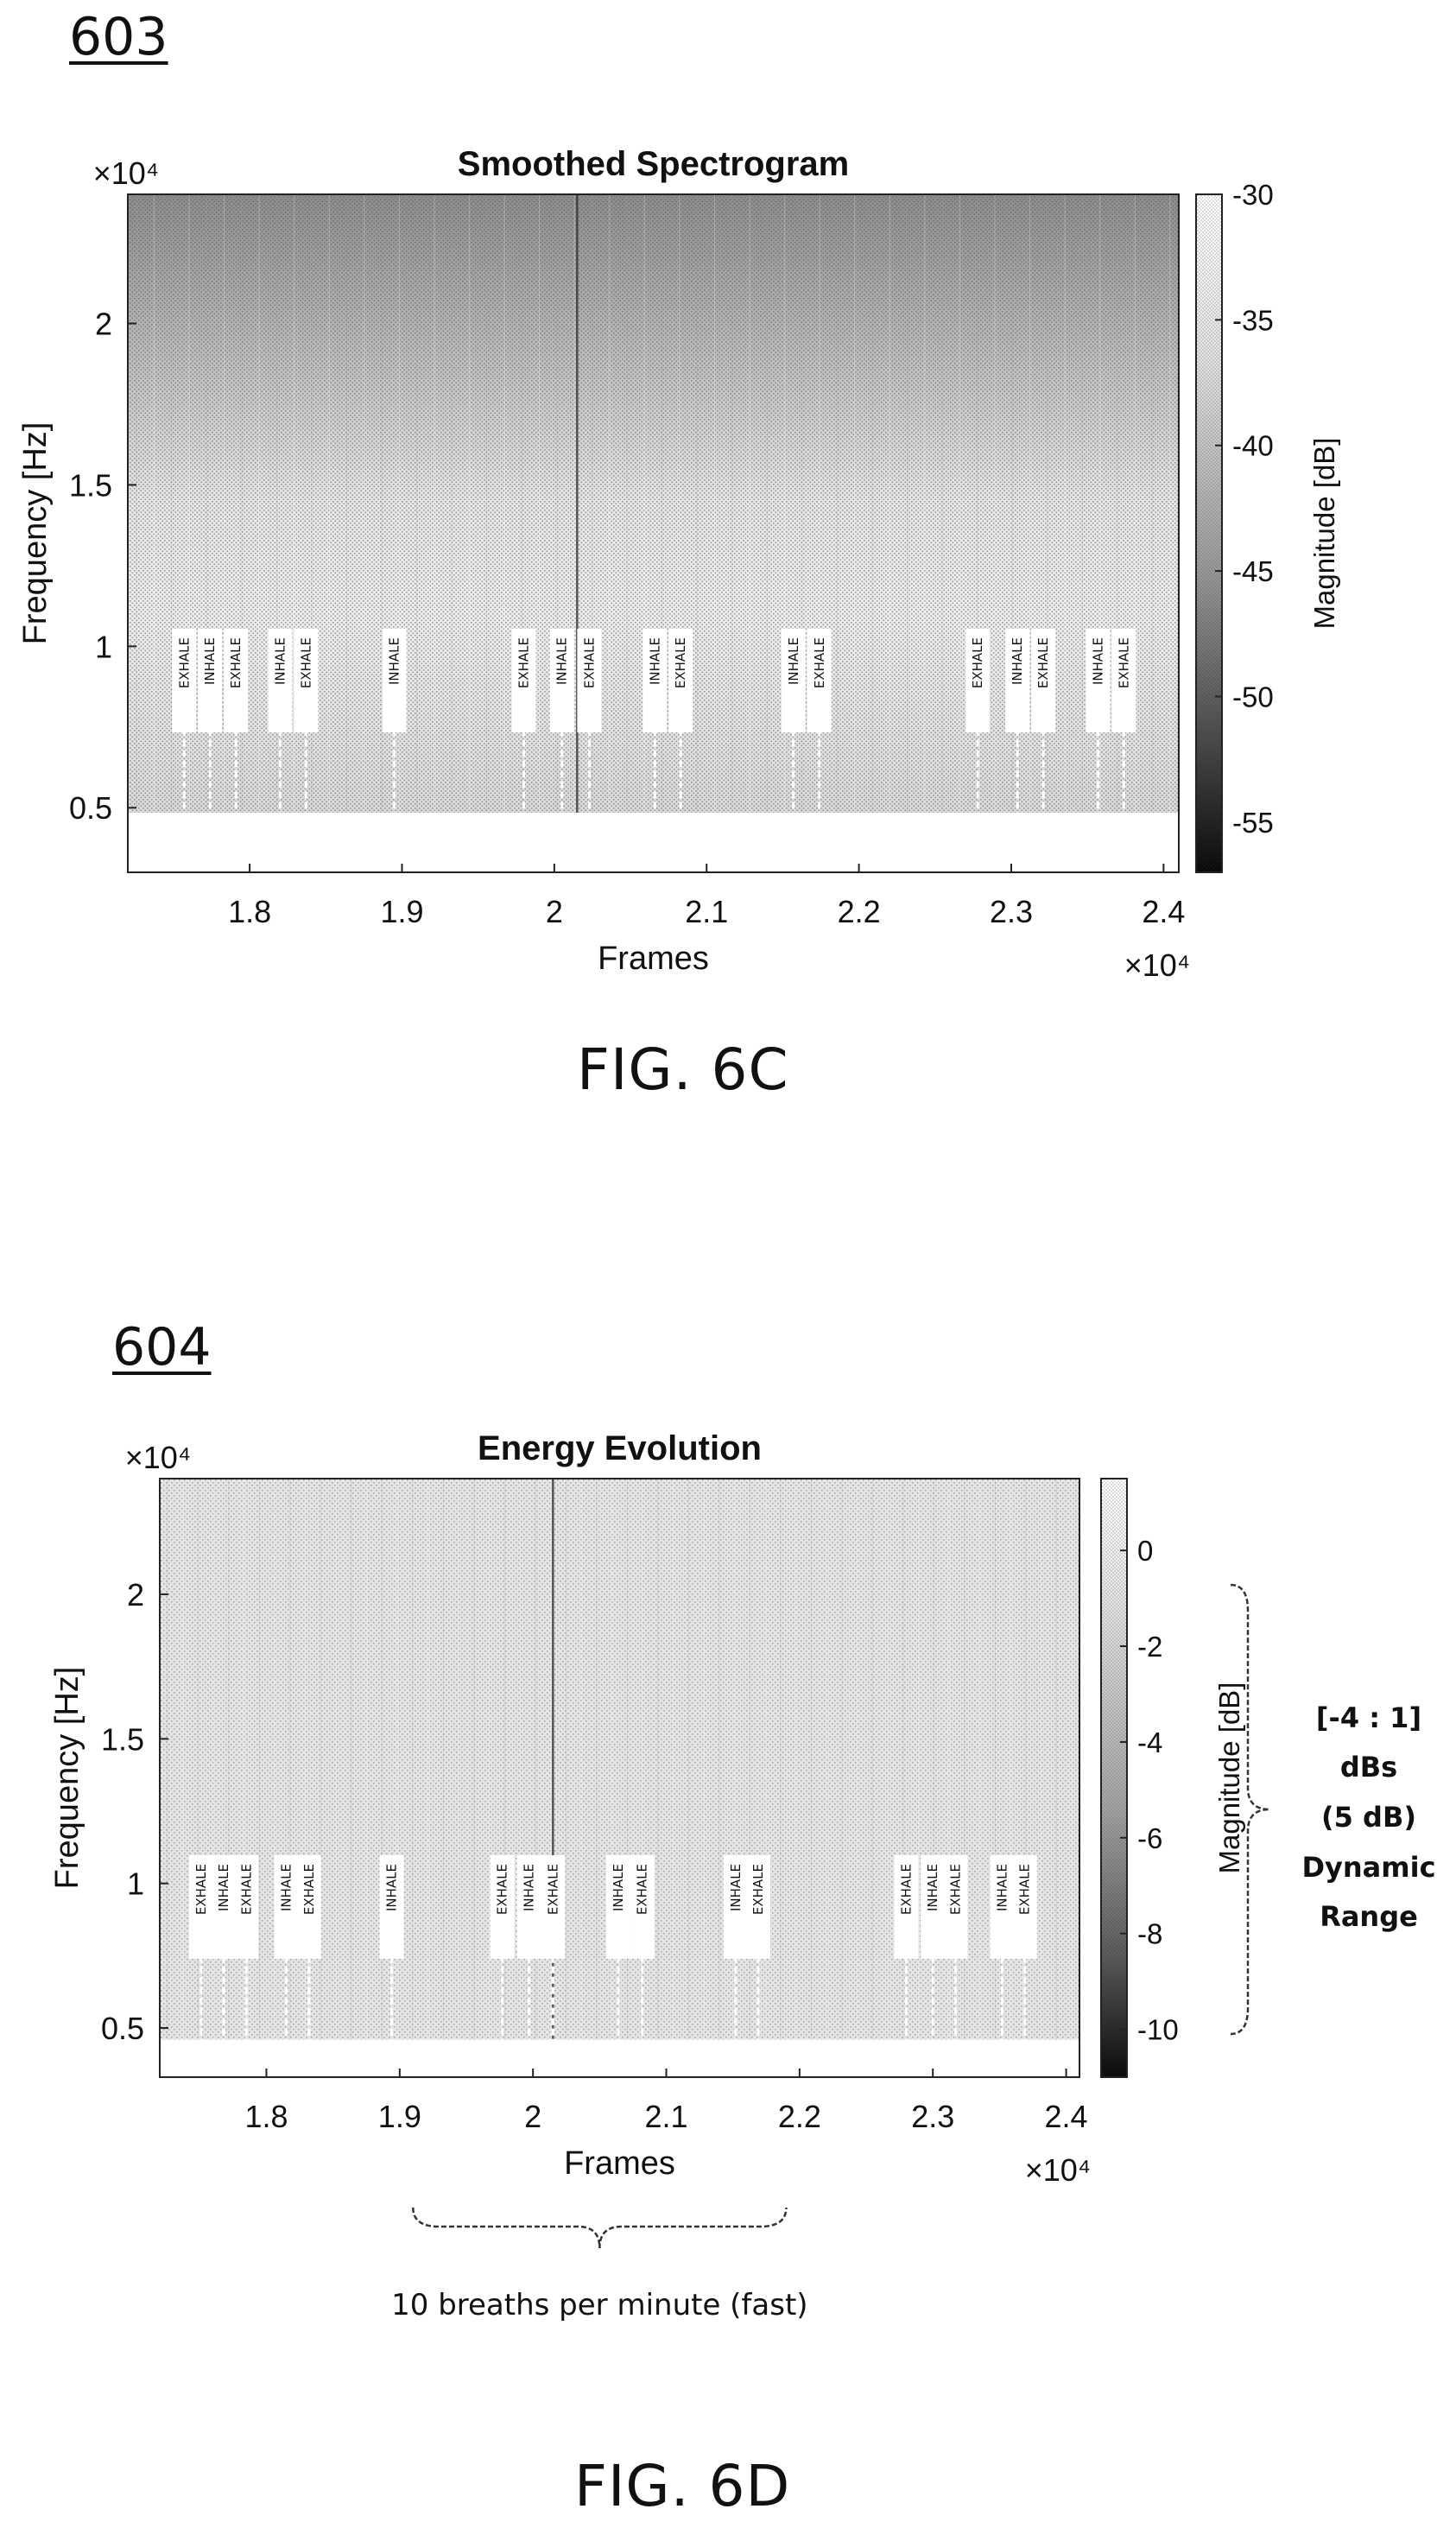 Image resolution: width=1456 pixels, height=2528 pixels. I want to click on fig2-x-exponent: ×10⁴, so click(1059, 2170).